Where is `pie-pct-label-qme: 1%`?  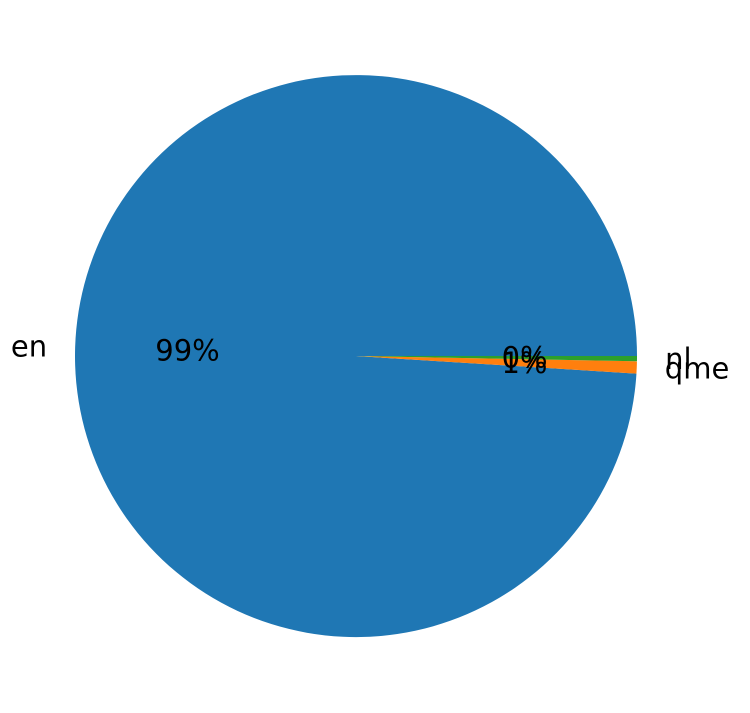
pie-pct-label-qme: 1% is located at coordinates (524, 363).